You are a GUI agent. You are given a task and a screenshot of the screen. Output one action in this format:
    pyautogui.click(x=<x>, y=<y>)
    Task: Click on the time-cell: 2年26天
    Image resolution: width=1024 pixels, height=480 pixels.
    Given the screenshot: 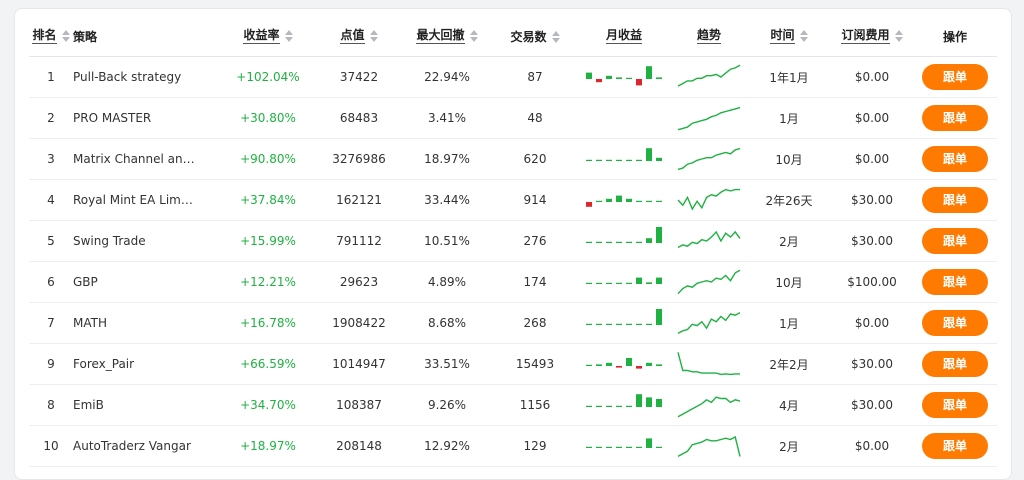 What is the action you would take?
    pyautogui.click(x=789, y=200)
    